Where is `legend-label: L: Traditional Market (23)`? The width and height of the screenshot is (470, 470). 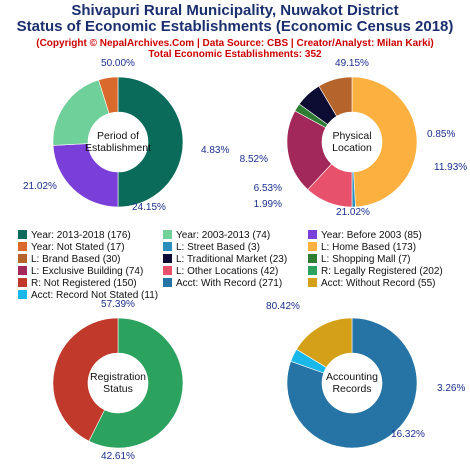
legend-label: L: Traditional Market (23) is located at coordinates (232, 259).